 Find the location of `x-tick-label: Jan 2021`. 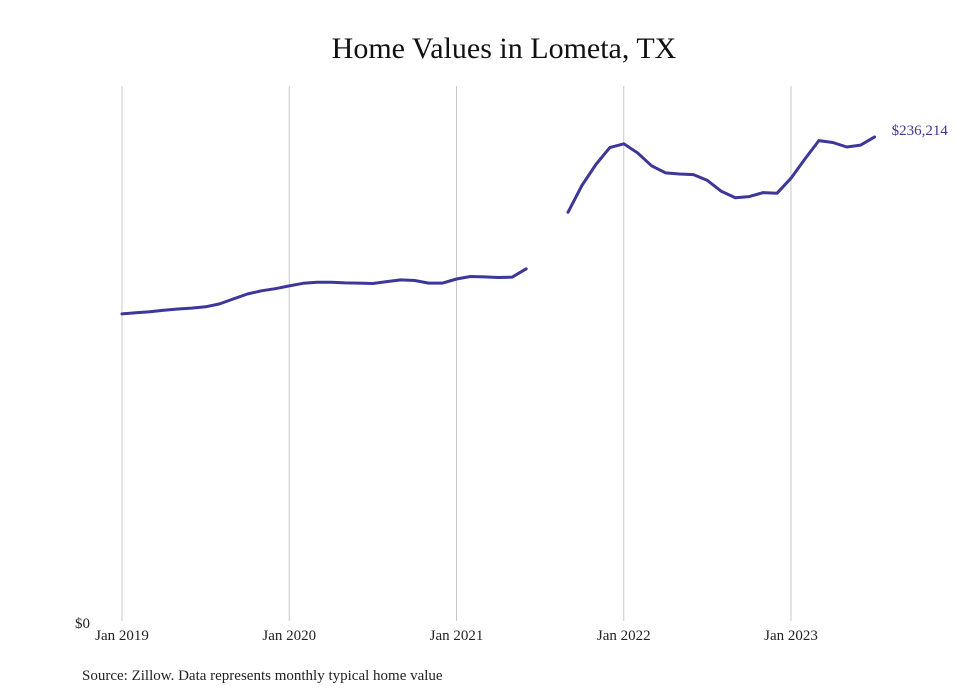

x-tick-label: Jan 2021 is located at coordinates (457, 636).